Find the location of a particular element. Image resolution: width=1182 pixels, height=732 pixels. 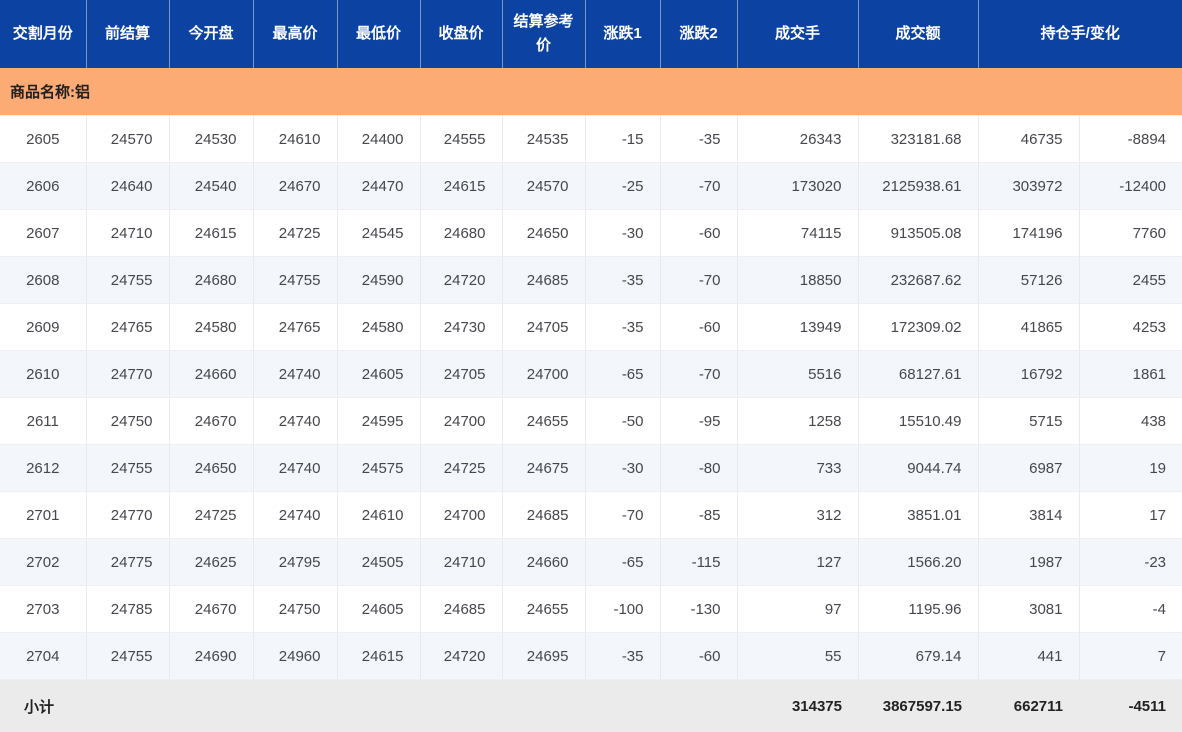

cell-settlement_ref: 24705 is located at coordinates (543, 327).